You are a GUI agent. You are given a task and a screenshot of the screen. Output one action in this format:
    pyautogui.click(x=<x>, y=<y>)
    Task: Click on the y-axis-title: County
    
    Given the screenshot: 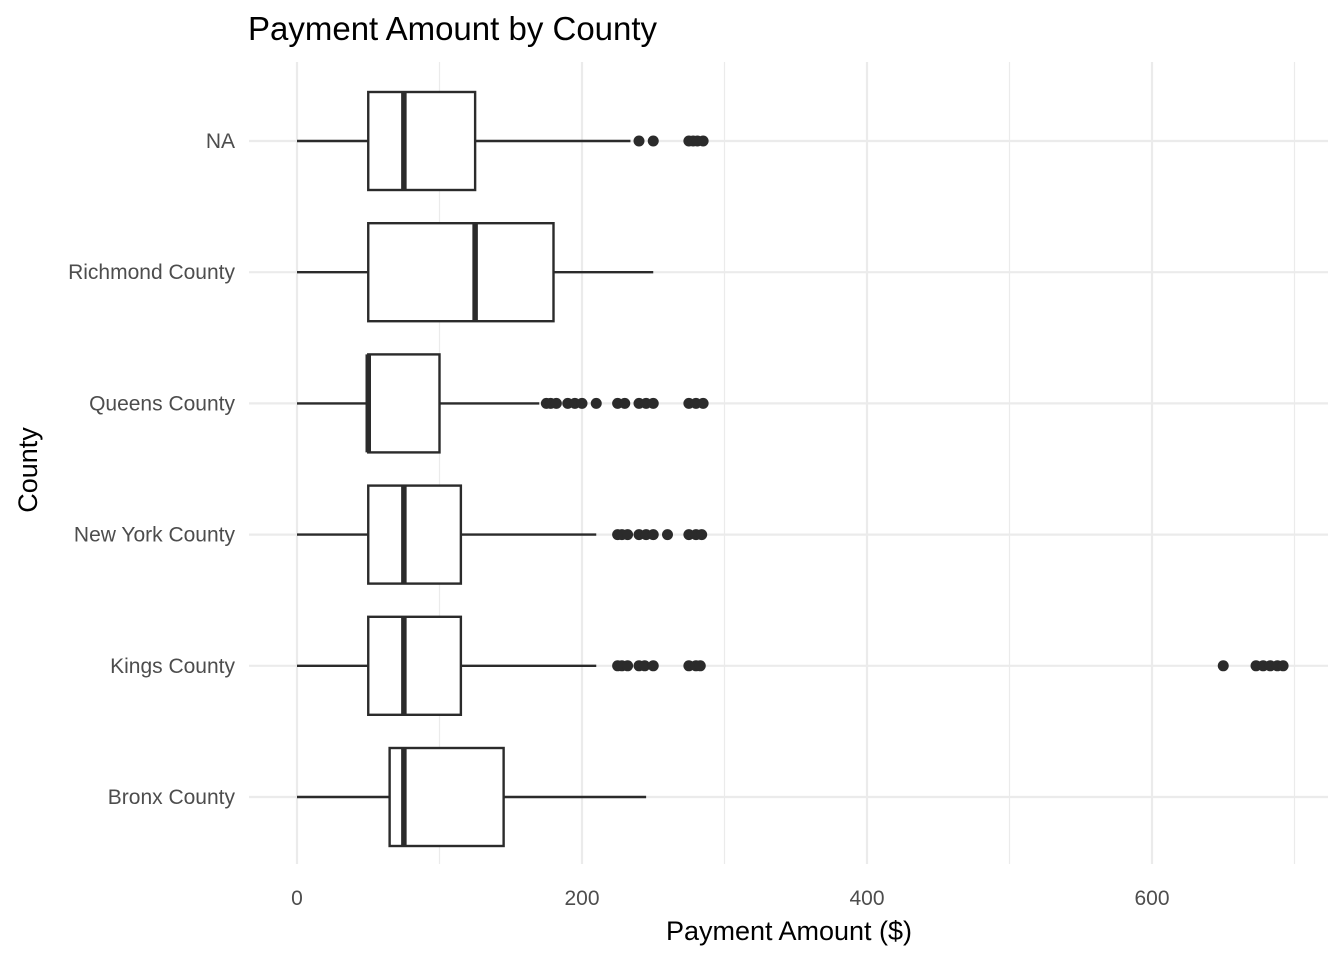 What is the action you would take?
    pyautogui.click(x=28, y=470)
    